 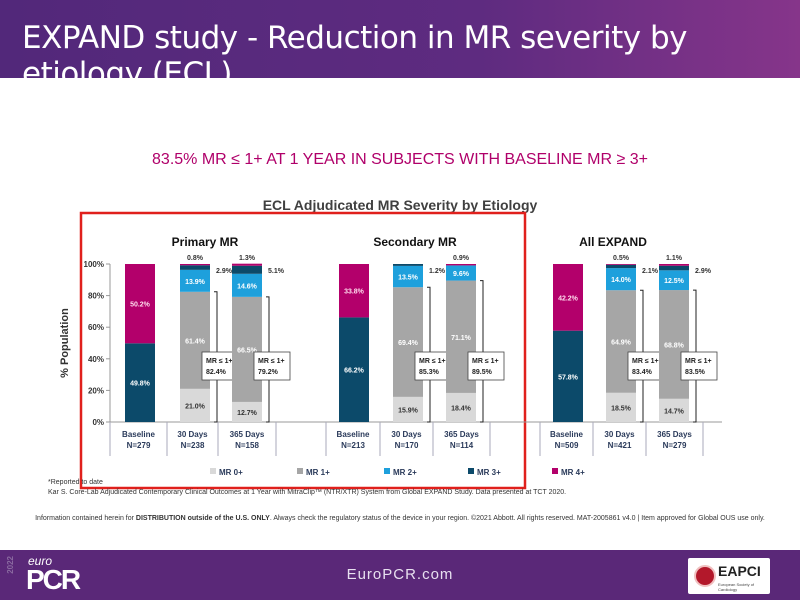 I want to click on data-label: 1.2%, so click(x=437, y=271).